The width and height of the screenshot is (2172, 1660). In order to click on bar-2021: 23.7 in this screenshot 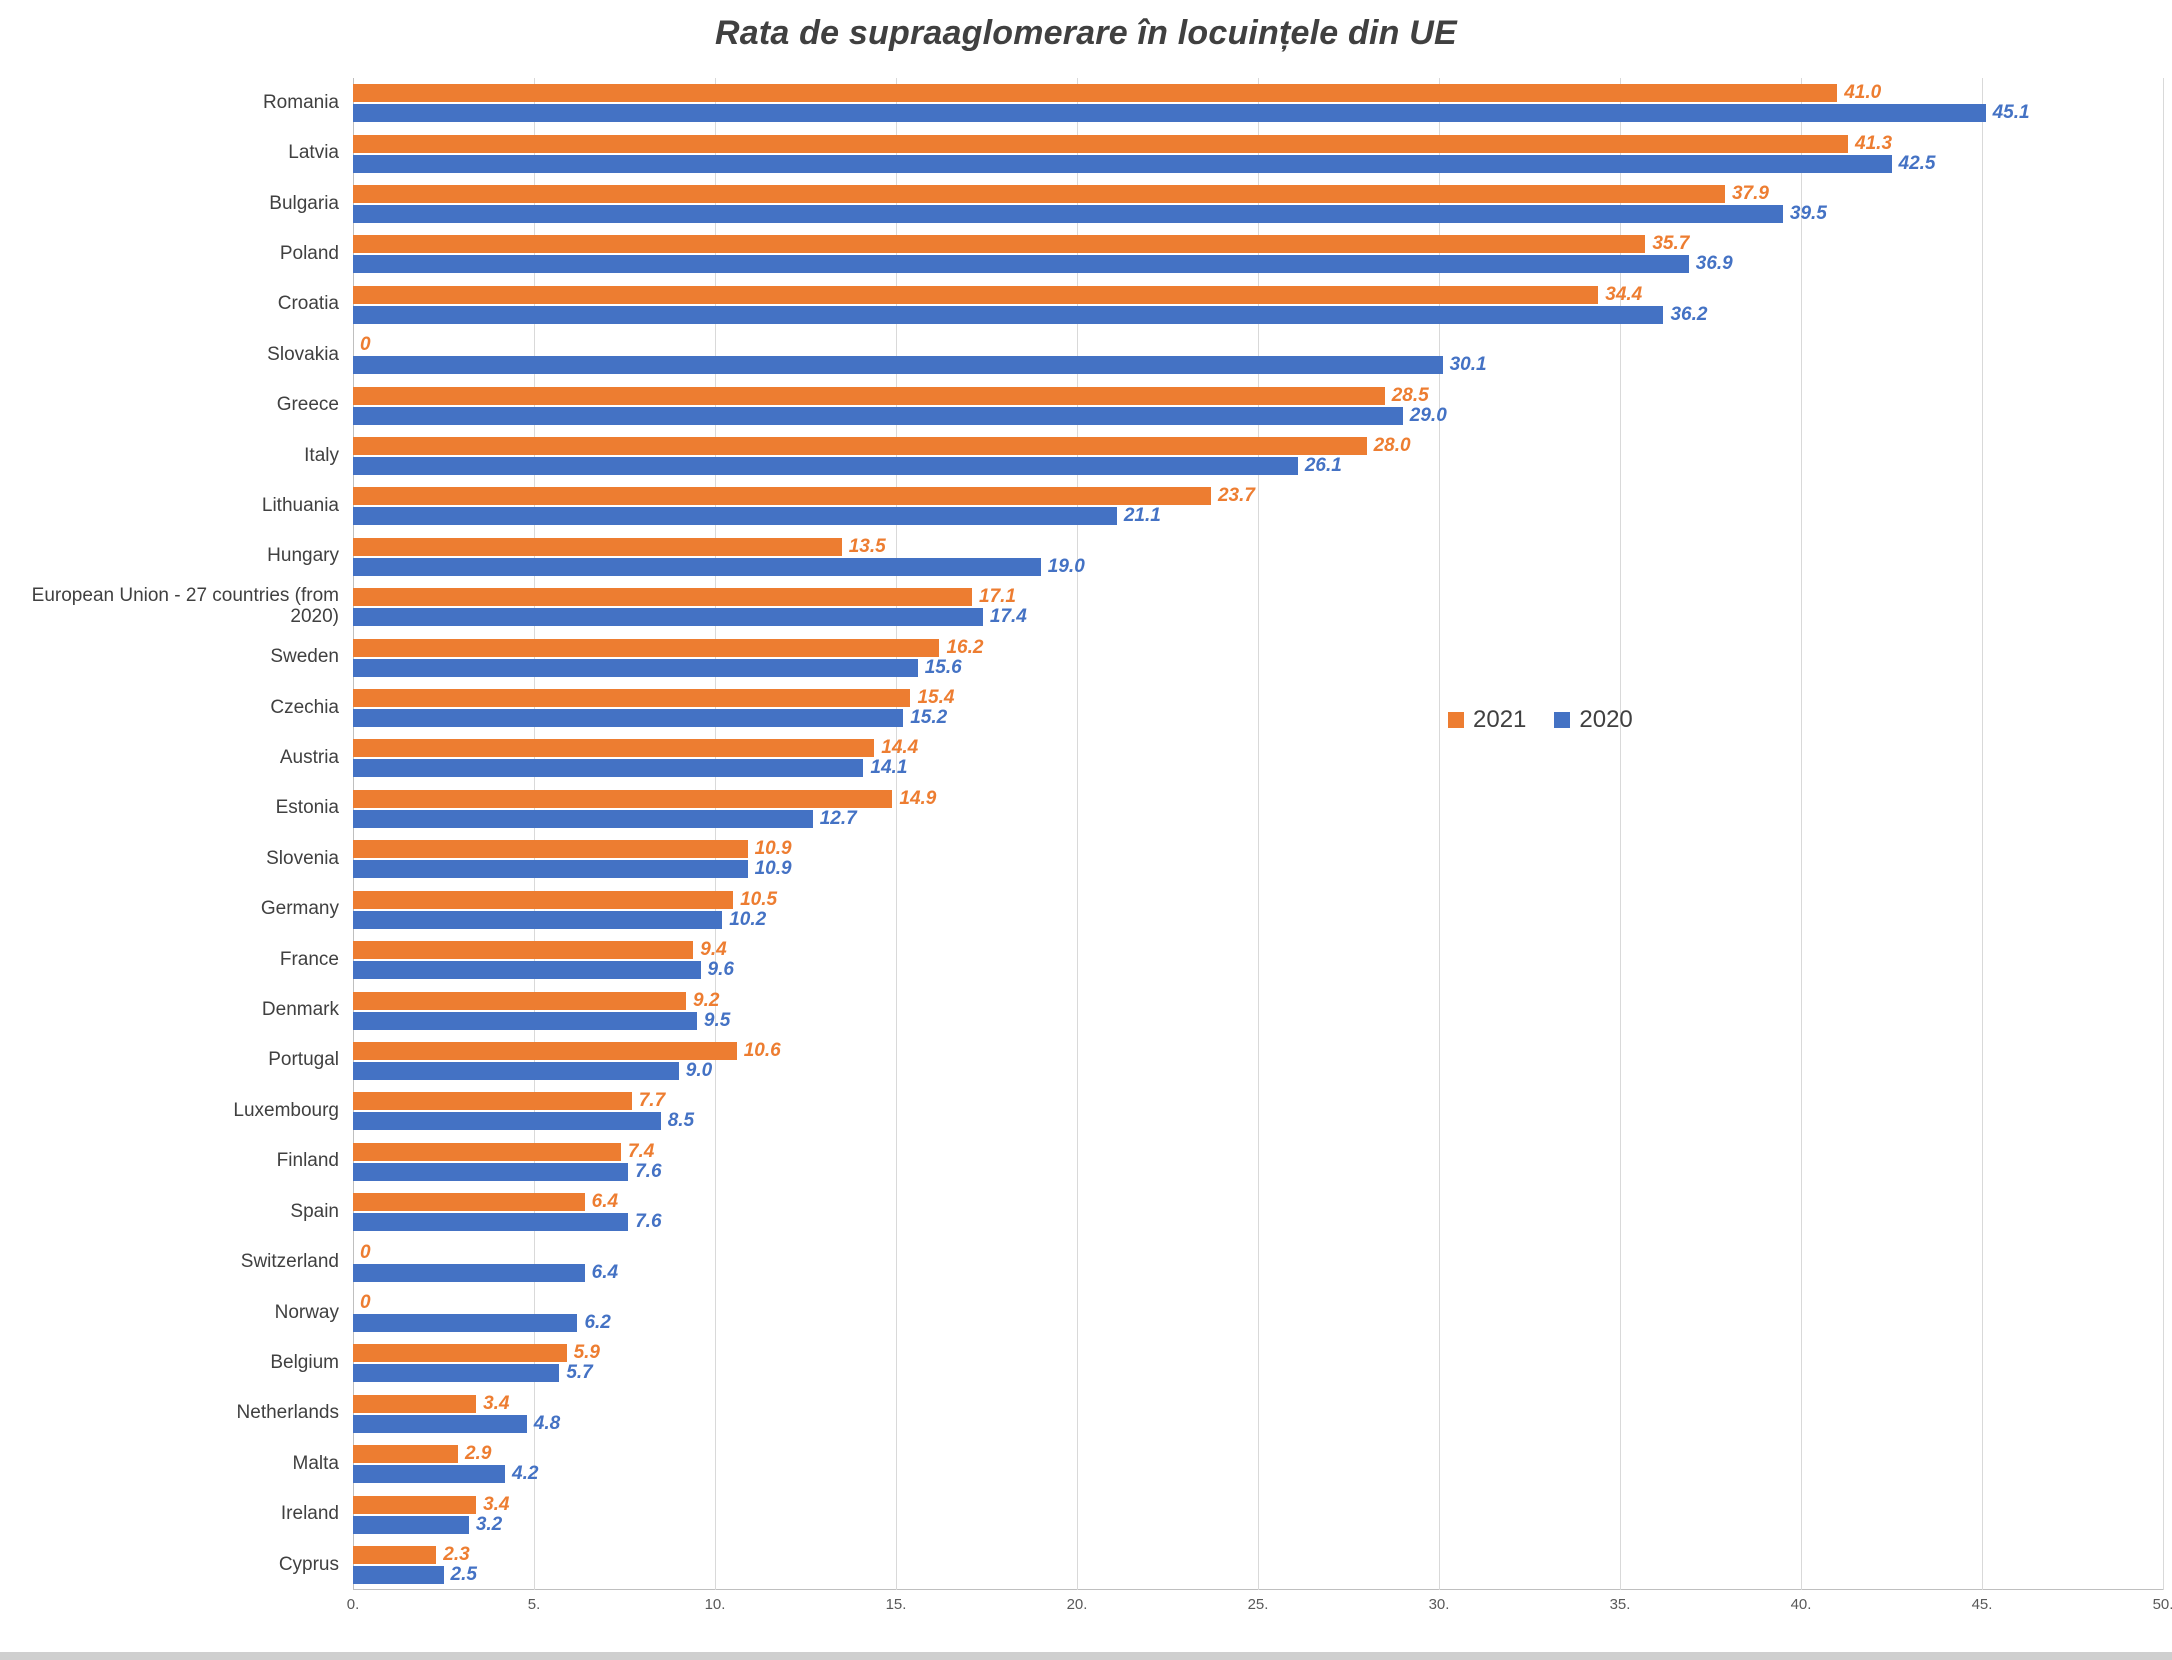, I will do `click(804, 495)`.